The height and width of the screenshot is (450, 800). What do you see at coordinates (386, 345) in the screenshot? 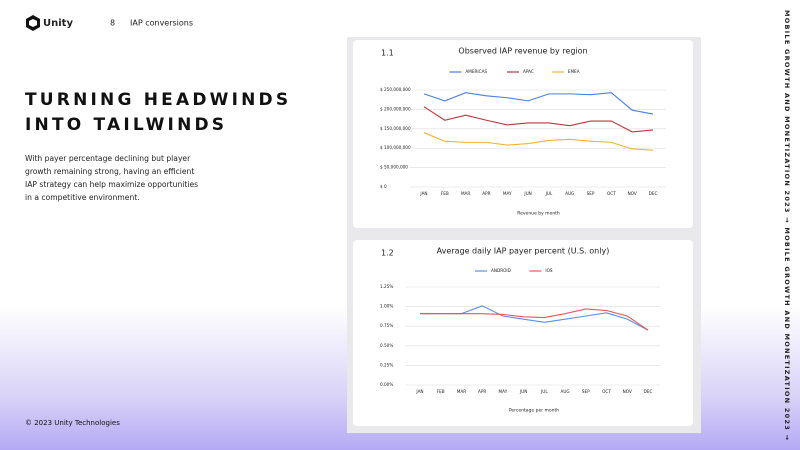
I see `y-tick-label: 0.50%` at bounding box center [386, 345].